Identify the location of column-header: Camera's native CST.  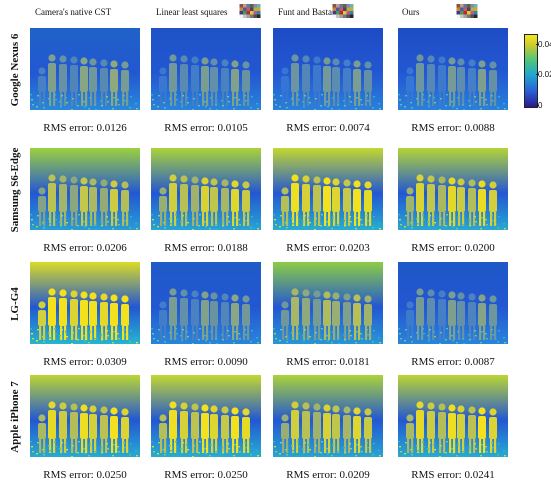
(73, 12).